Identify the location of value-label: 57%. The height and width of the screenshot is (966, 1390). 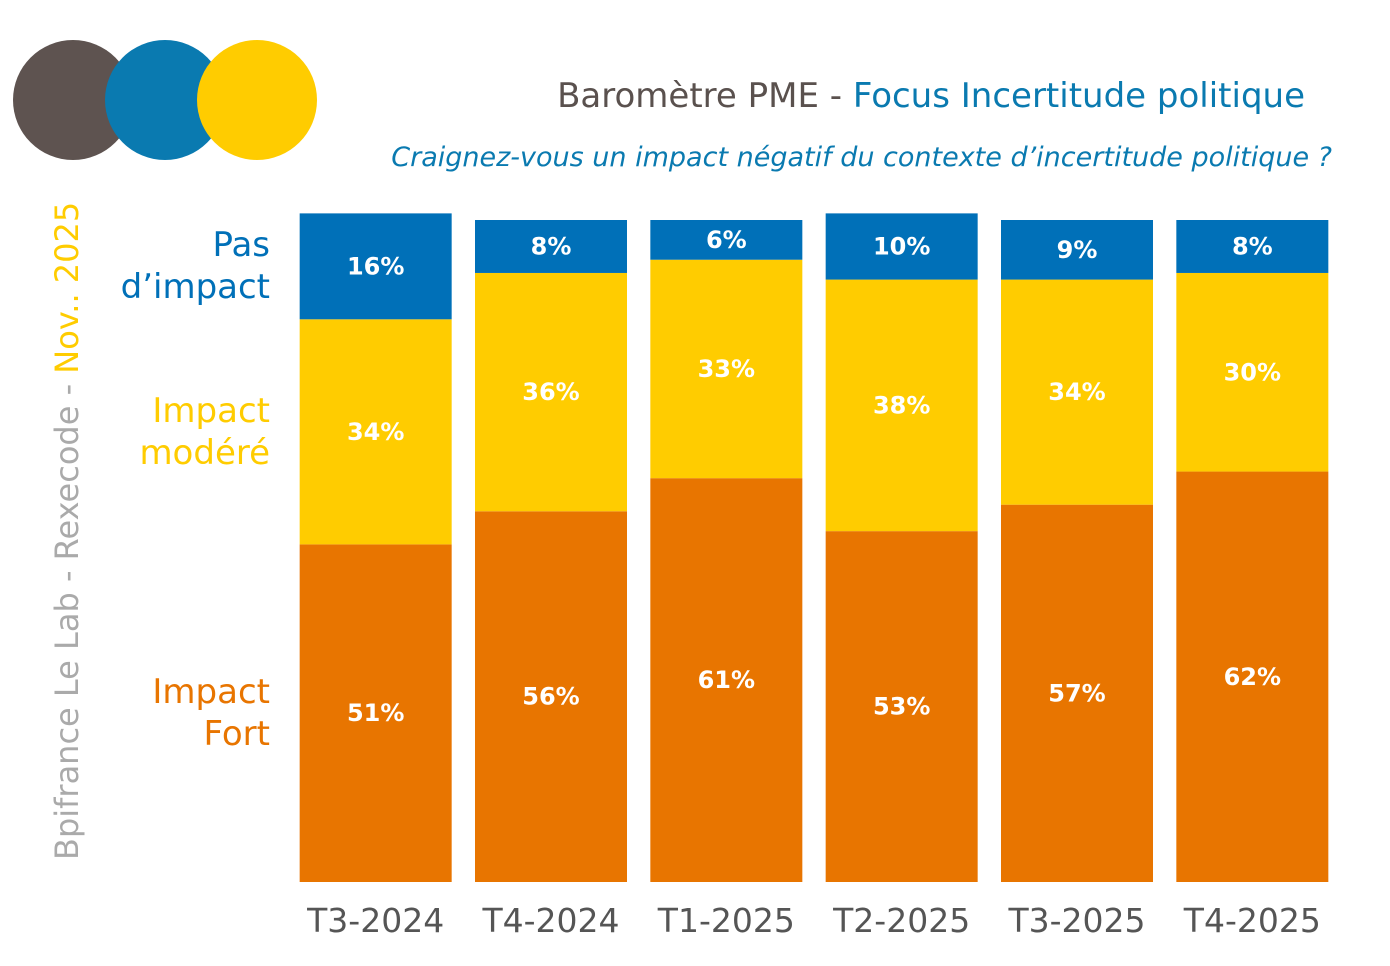
(1076, 693).